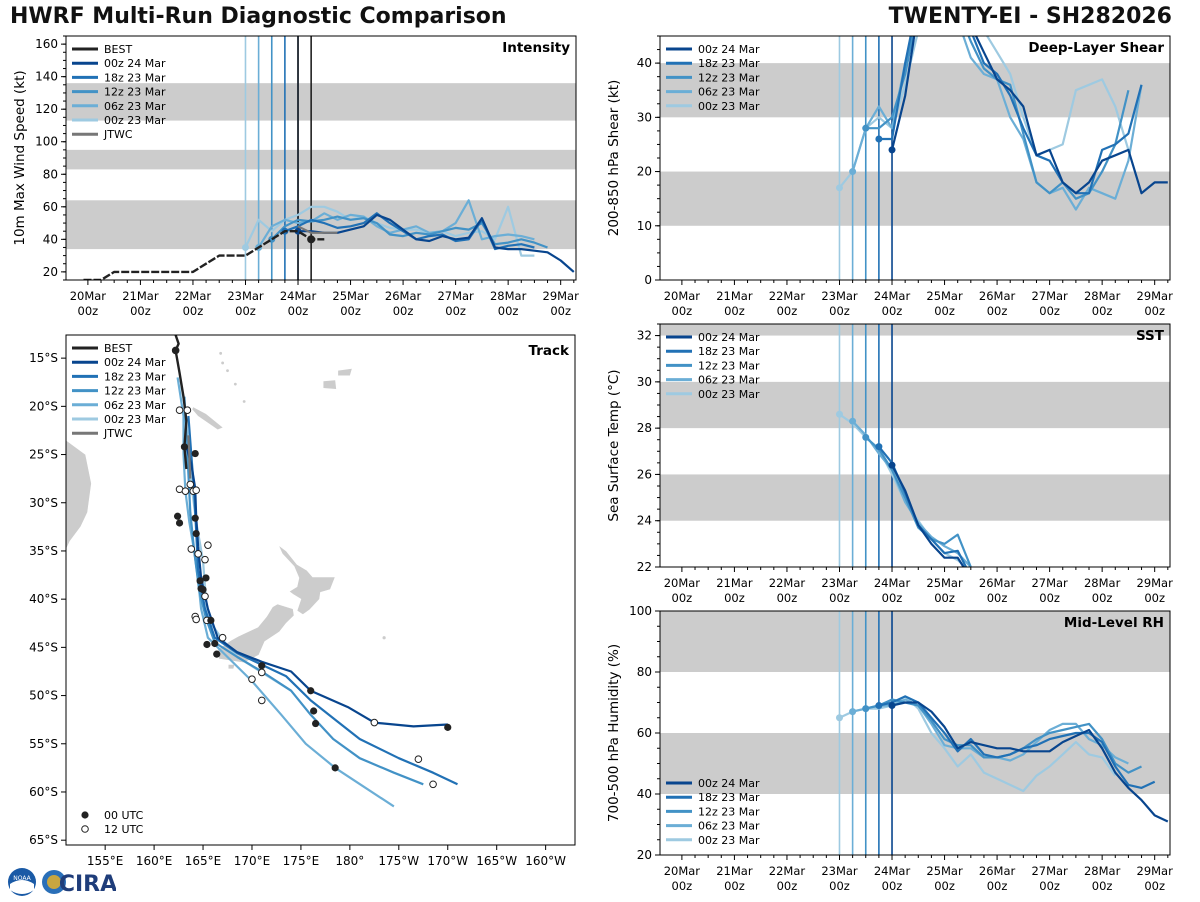  Describe the element at coordinates (892, 296) in the screenshot. I see `shear-xtick-label: 24Mar` at that location.